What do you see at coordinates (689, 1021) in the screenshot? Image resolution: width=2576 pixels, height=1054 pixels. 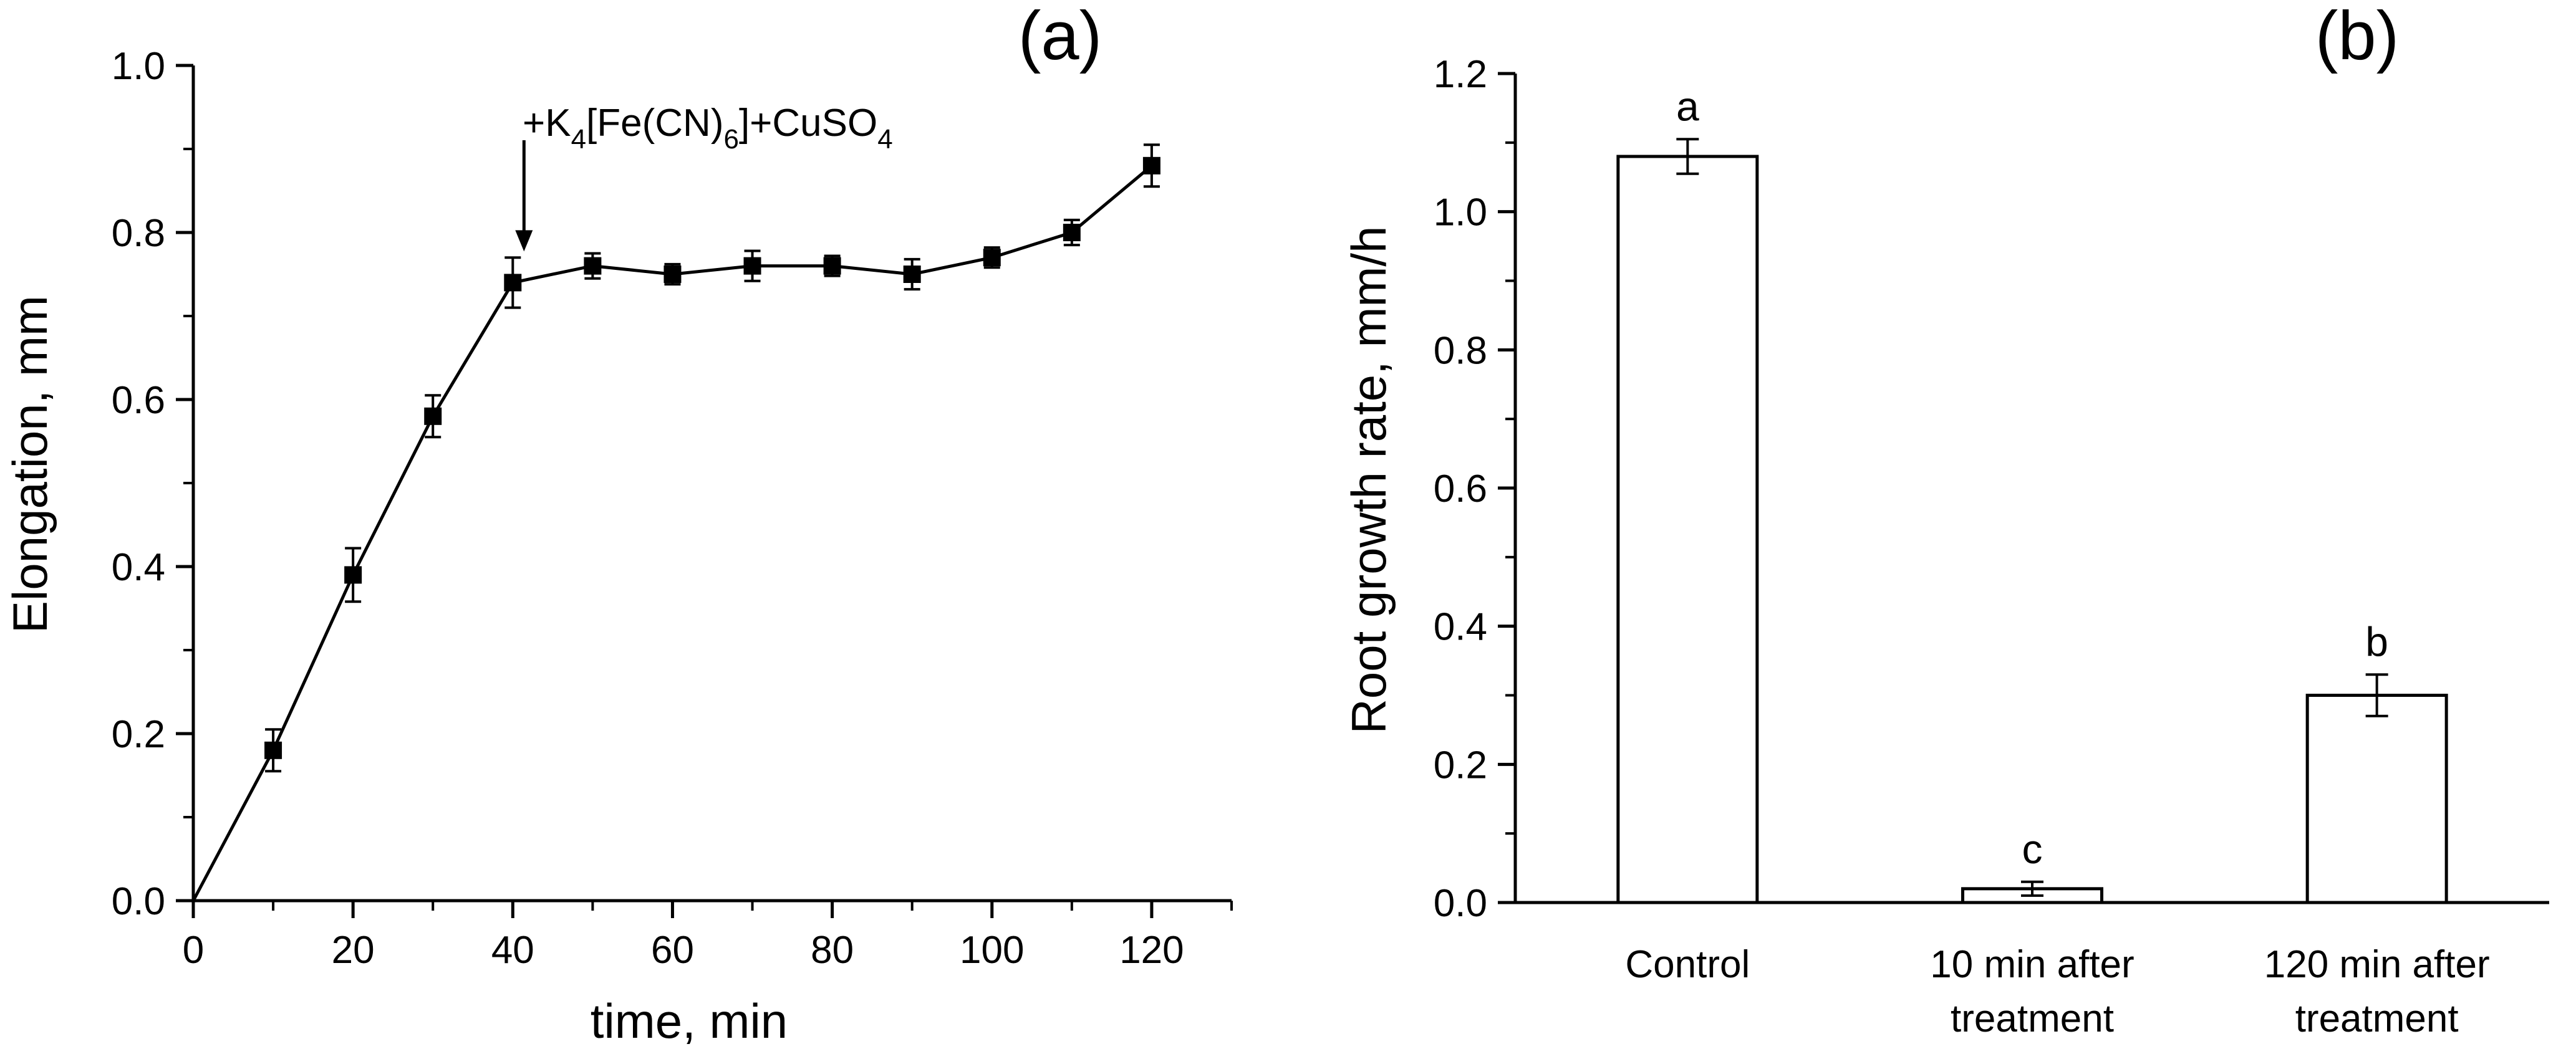 I see `panel-a-x-axis-label: time, min` at bounding box center [689, 1021].